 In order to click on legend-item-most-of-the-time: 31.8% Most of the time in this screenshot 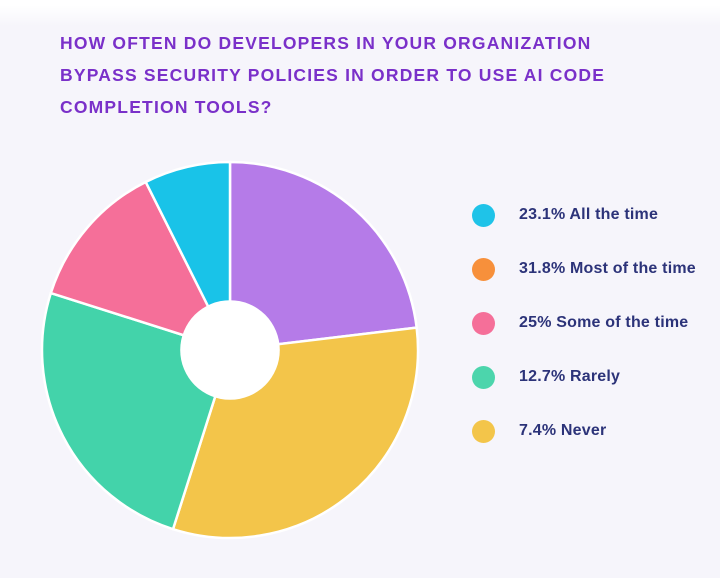, I will do `click(584, 269)`.